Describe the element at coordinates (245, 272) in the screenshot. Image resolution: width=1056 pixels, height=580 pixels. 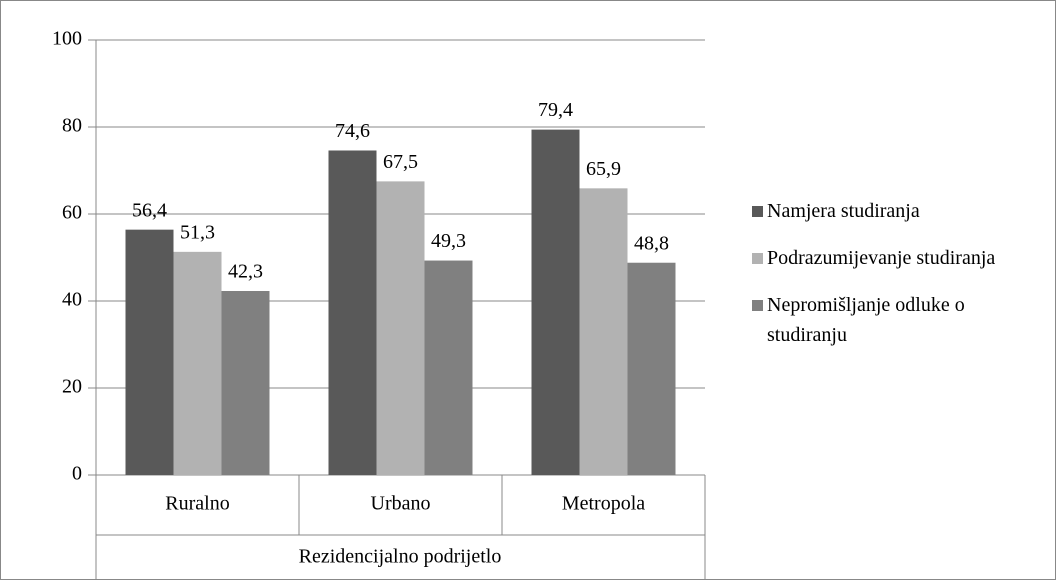
I see `data-label: 42,3` at that location.